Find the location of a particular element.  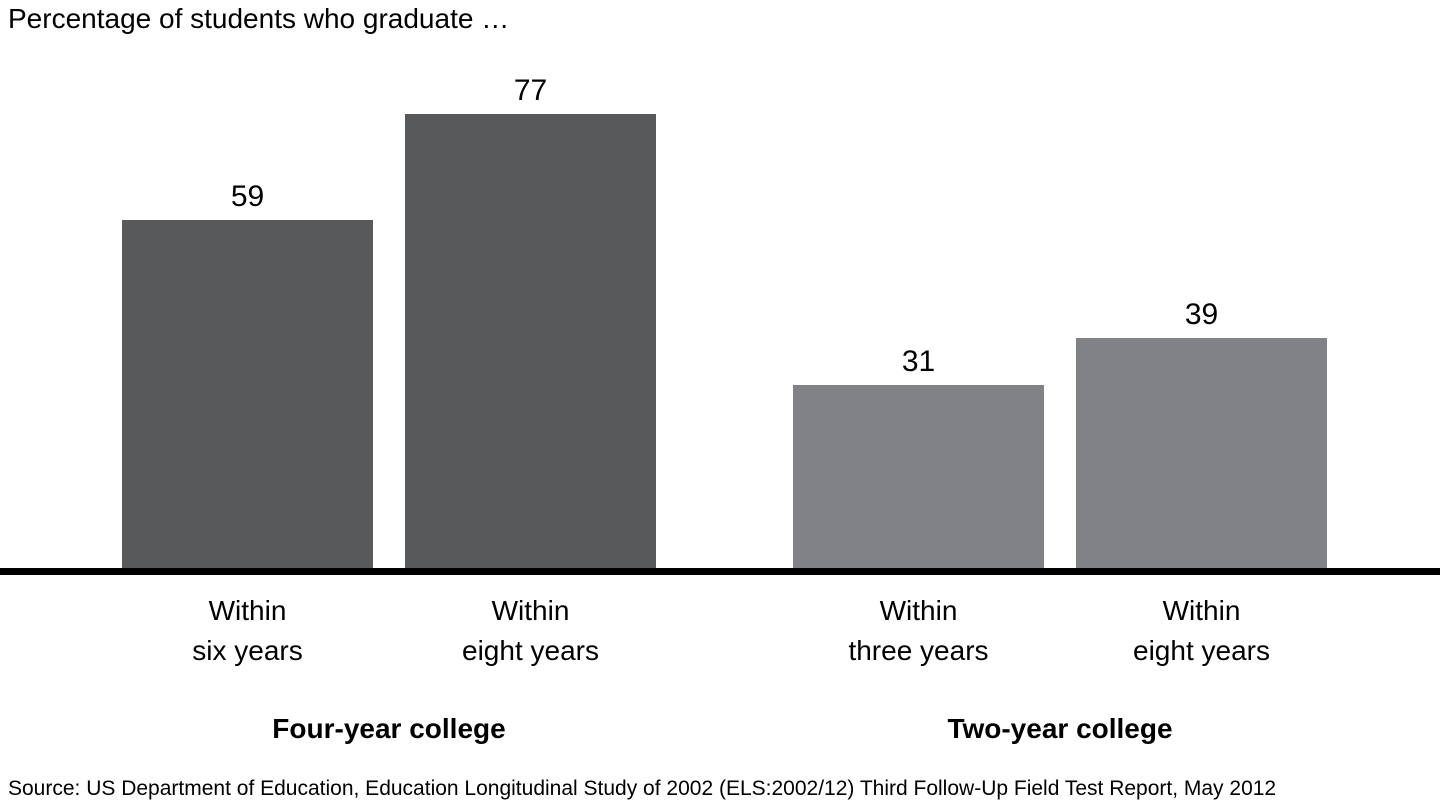

bar-tick-label: Within three years is located at coordinates (918, 630).